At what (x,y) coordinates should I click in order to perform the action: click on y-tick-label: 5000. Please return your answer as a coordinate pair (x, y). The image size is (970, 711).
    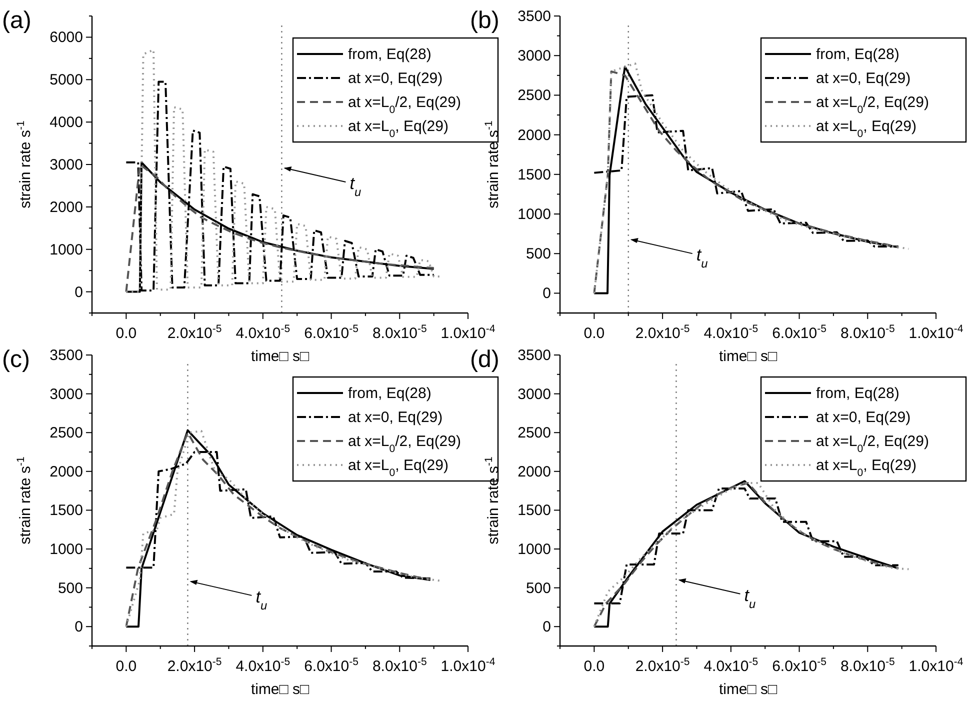
    Looking at the image, I should click on (66, 80).